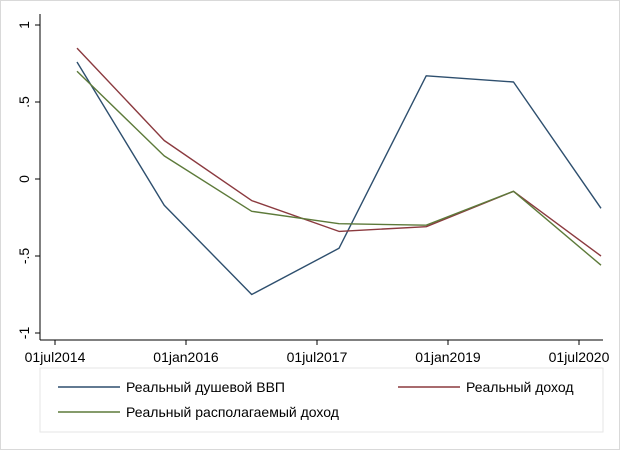 The width and height of the screenshot is (620, 455). What do you see at coordinates (579, 357) in the screenshot?
I see `x-tick-label: 01jul2020` at bounding box center [579, 357].